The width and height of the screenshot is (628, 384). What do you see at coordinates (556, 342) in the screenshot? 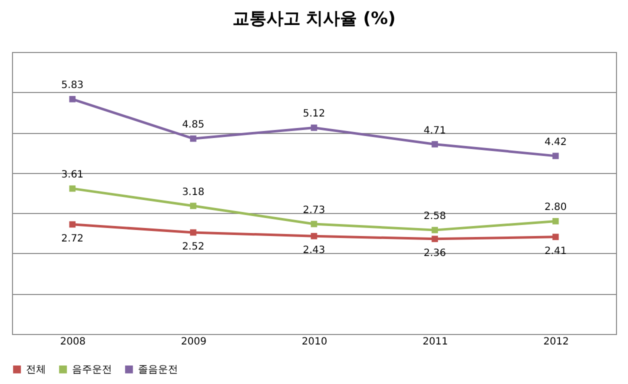
I see `x-tick-label: 2012` at bounding box center [556, 342].